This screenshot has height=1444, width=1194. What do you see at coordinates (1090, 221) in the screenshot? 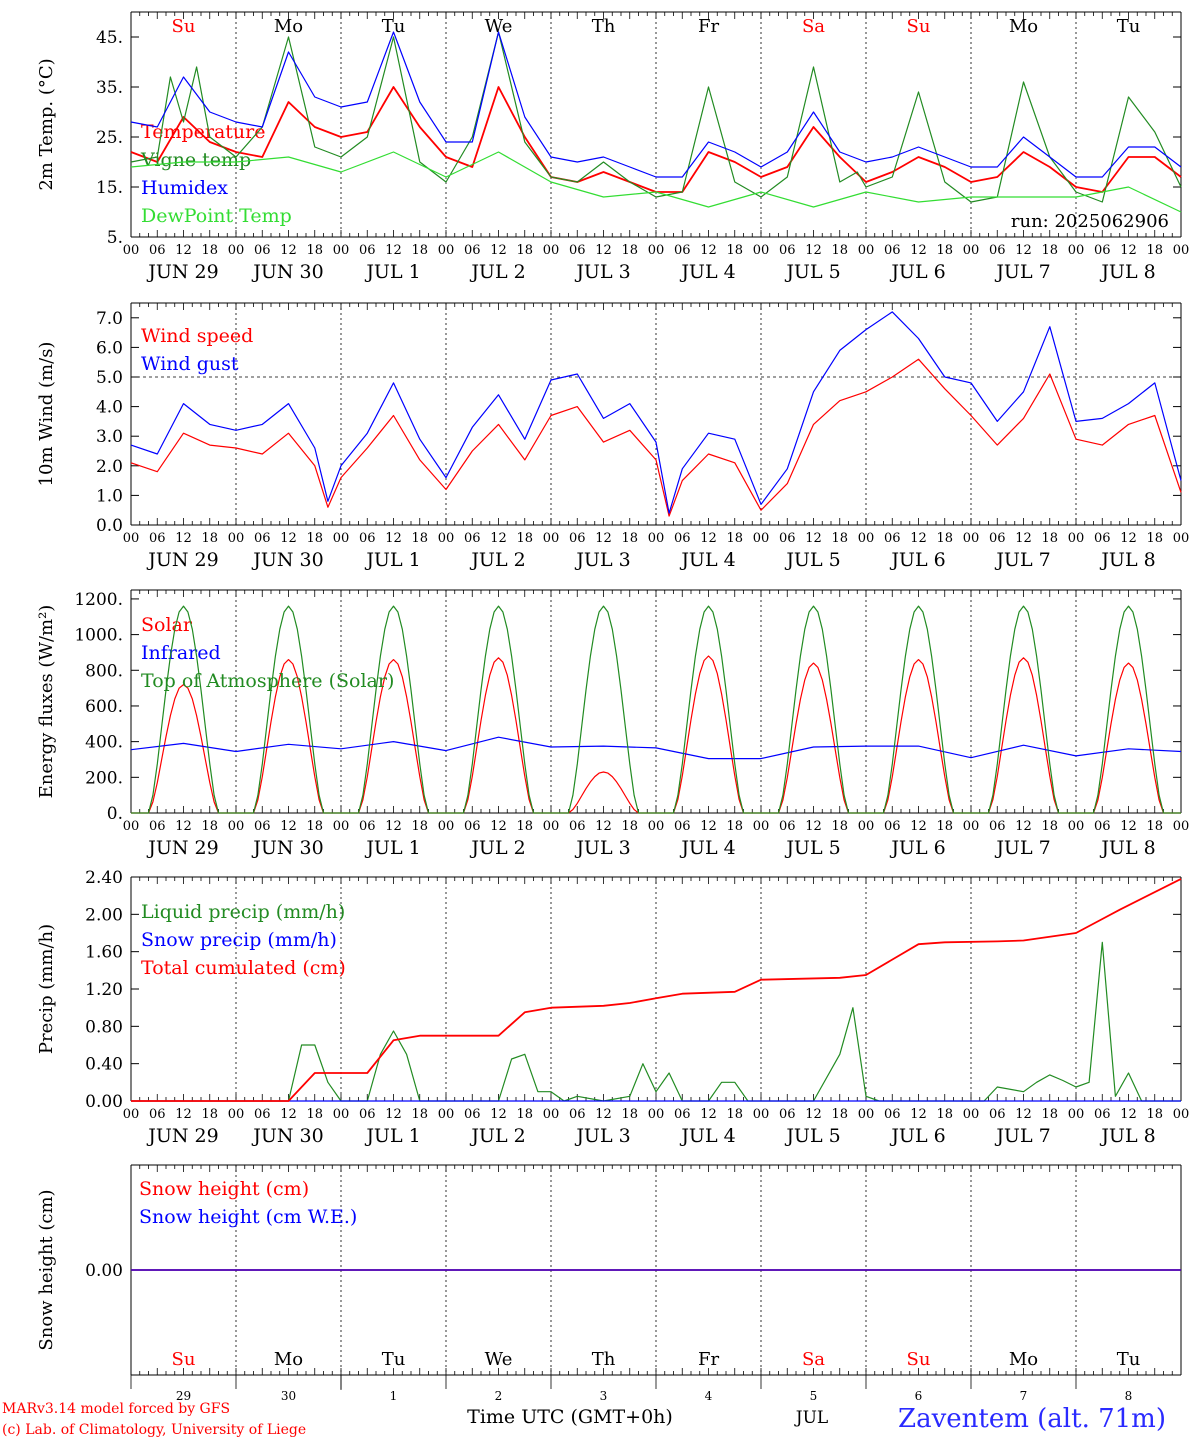
I see `run-annotation: run: 2025062906` at bounding box center [1090, 221].